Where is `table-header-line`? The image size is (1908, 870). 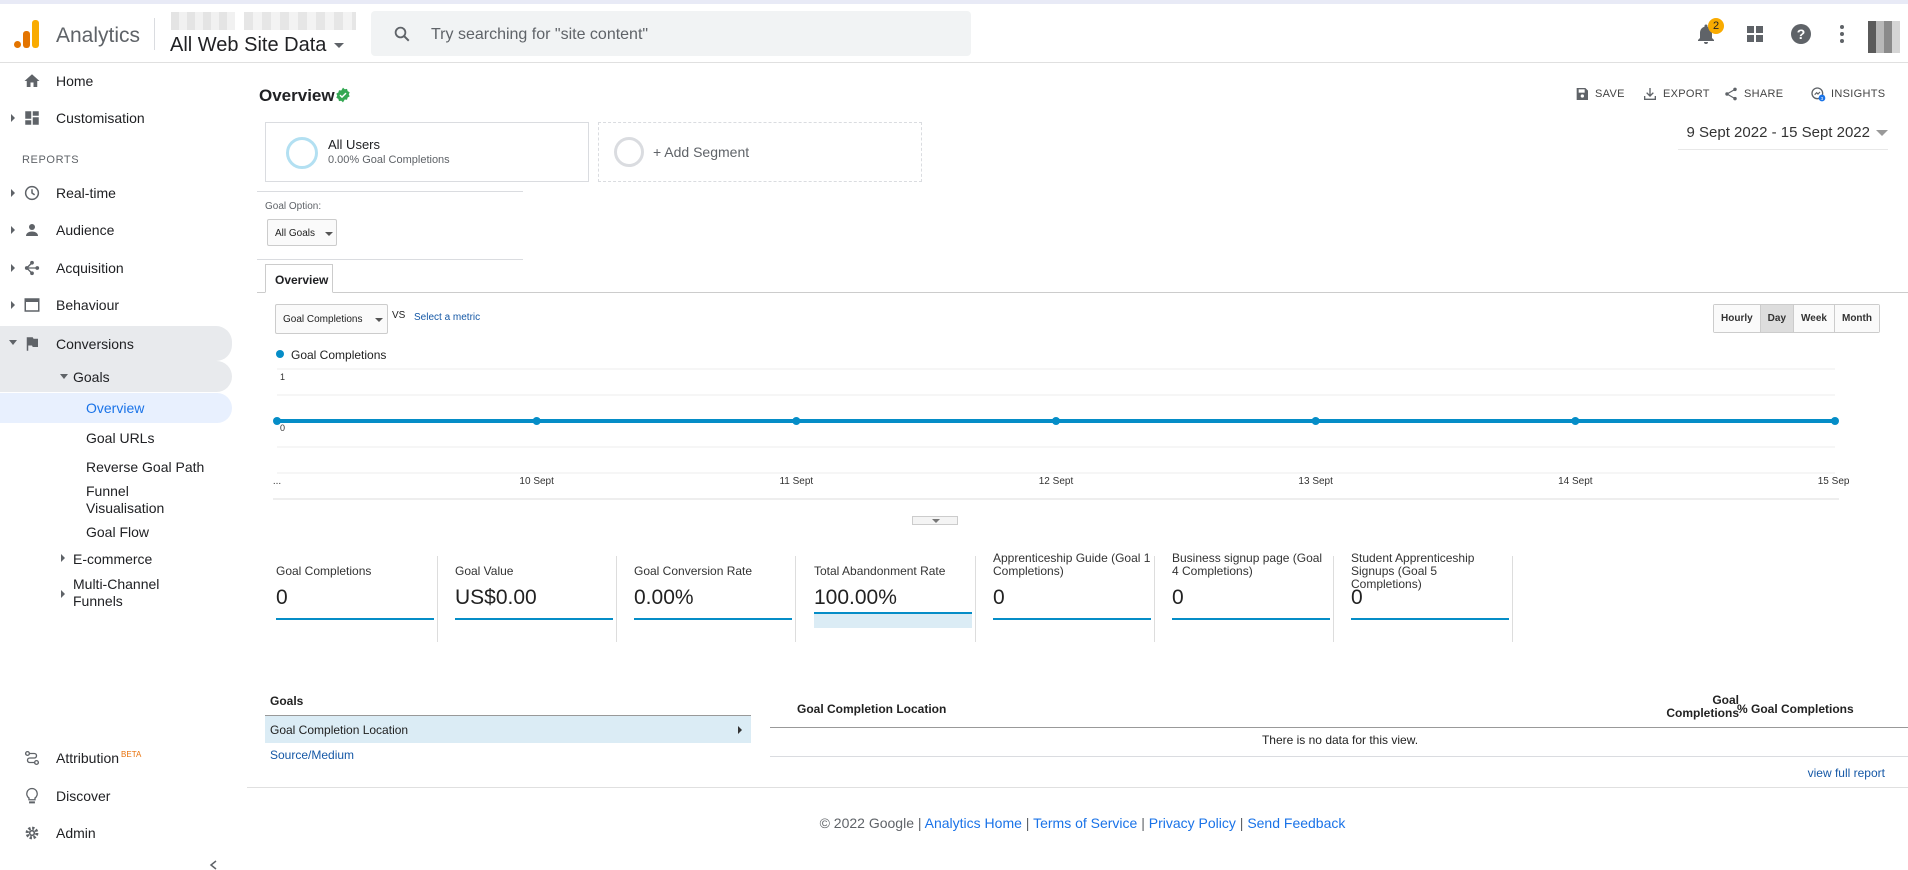
table-header-line is located at coordinates (1339, 727).